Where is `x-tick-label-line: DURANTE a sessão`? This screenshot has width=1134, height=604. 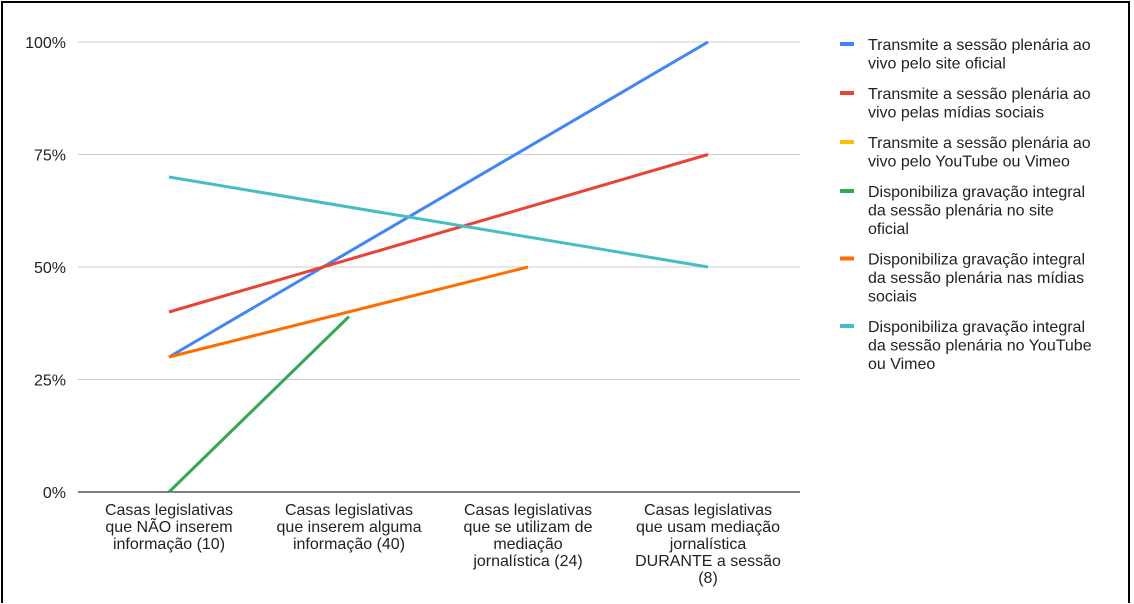 x-tick-label-line: DURANTE a sessão is located at coordinates (708, 561).